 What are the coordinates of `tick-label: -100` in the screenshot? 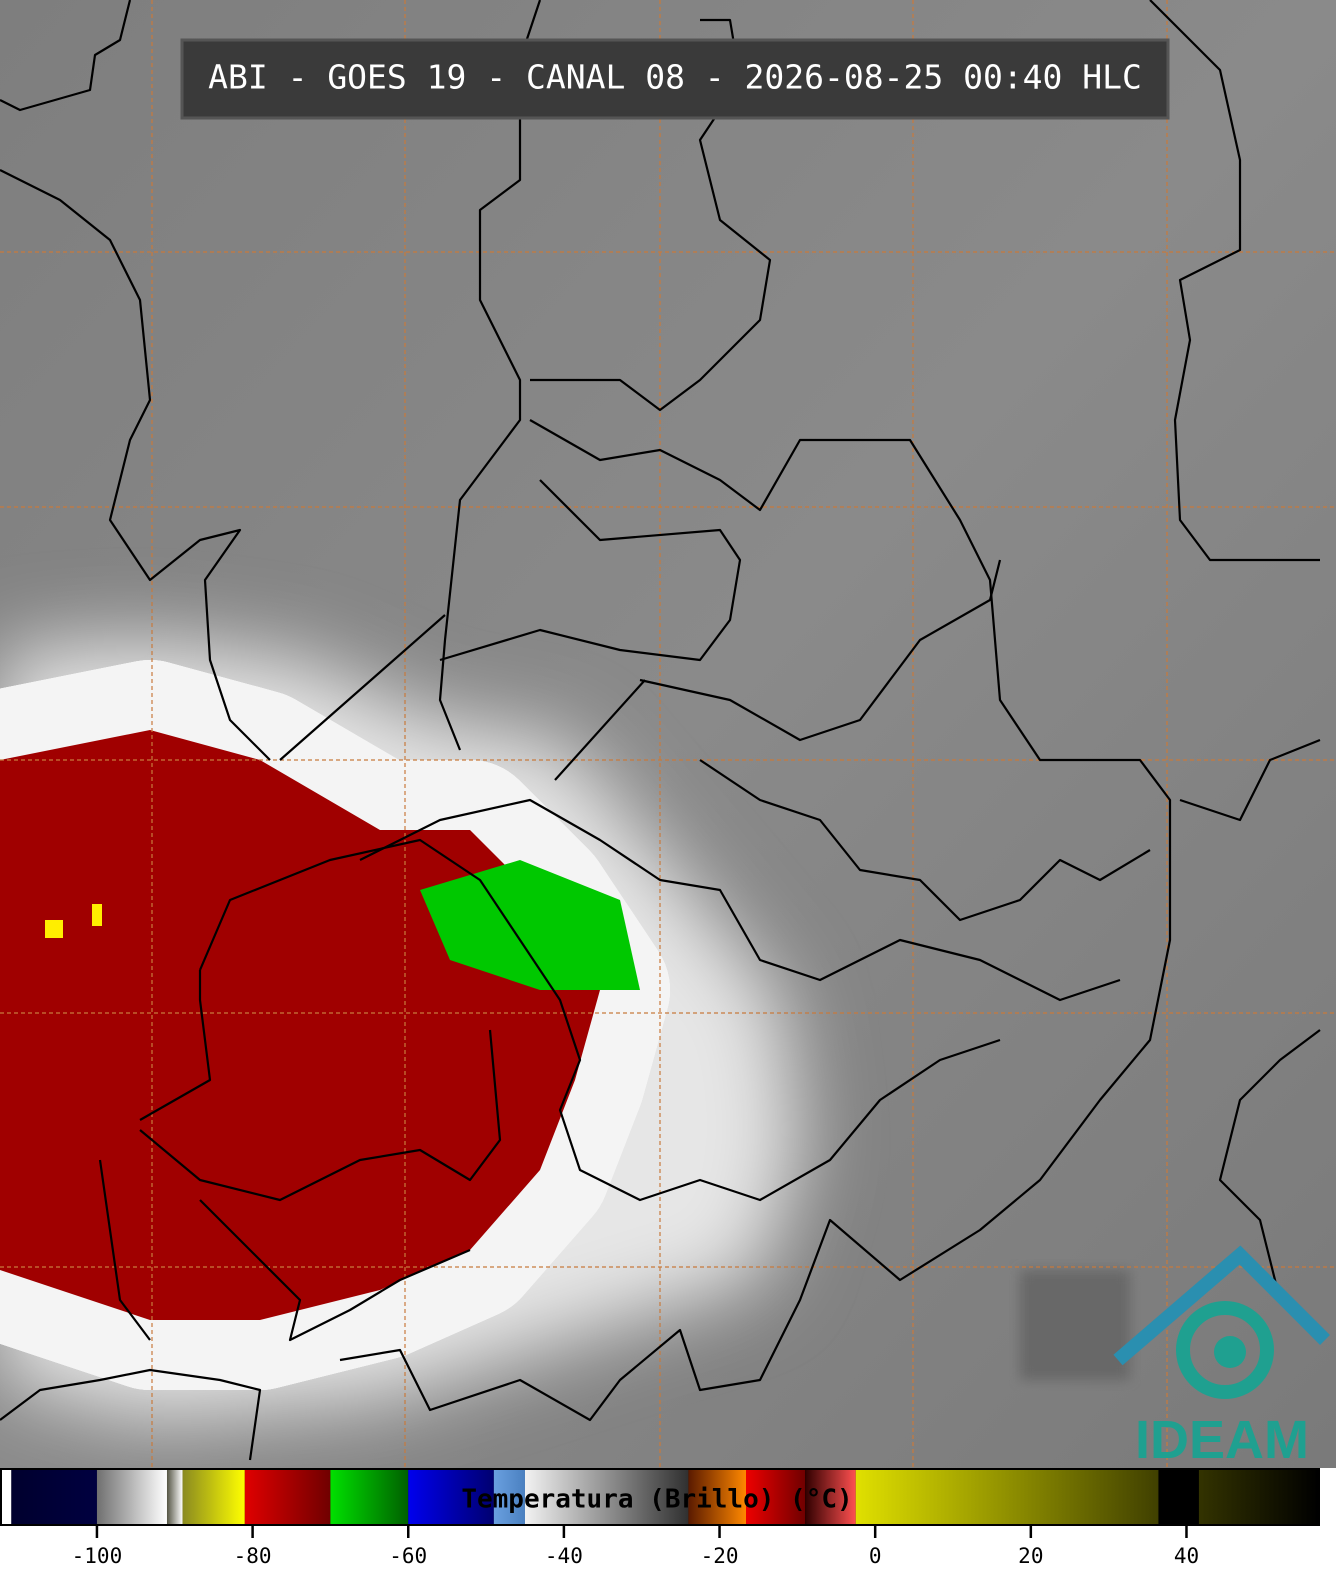 It's located at (97, 1556).